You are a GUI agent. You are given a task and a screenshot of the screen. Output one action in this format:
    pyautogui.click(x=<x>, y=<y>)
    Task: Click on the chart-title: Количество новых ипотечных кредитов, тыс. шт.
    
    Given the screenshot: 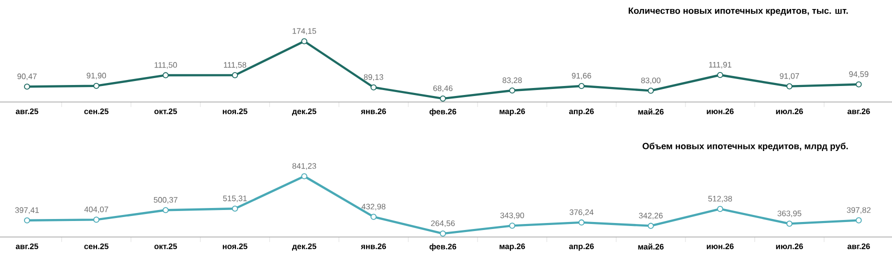 What is the action you would take?
    pyautogui.click(x=738, y=12)
    